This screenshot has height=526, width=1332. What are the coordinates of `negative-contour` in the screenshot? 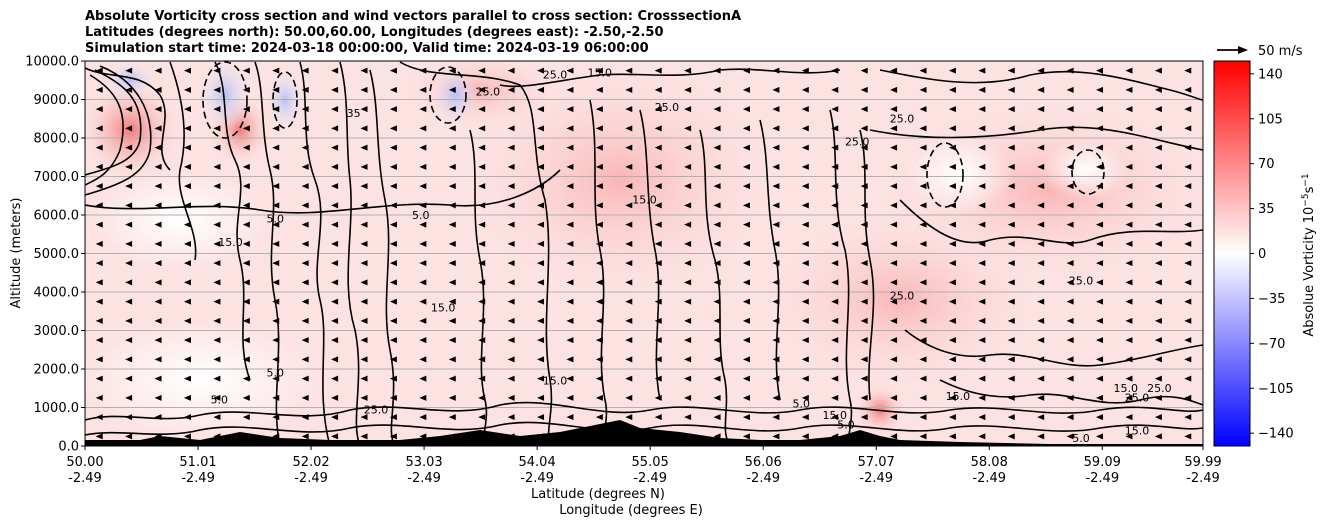 It's located at (1088, 172).